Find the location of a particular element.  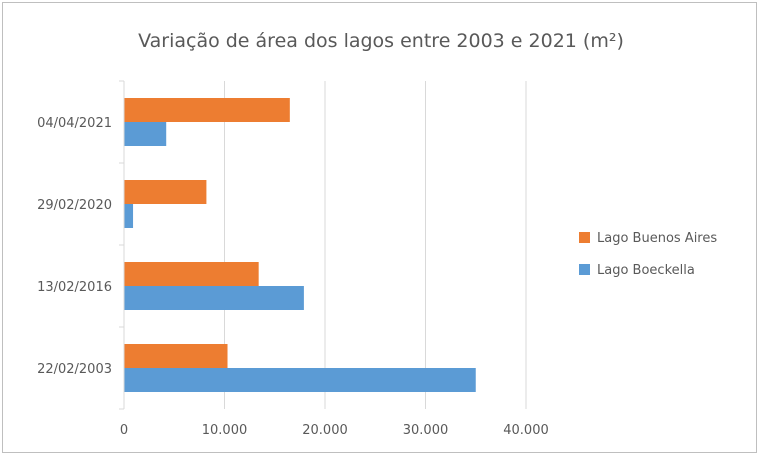

bar-lago-buenos-aires-04-04-2021 is located at coordinates (207, 110).